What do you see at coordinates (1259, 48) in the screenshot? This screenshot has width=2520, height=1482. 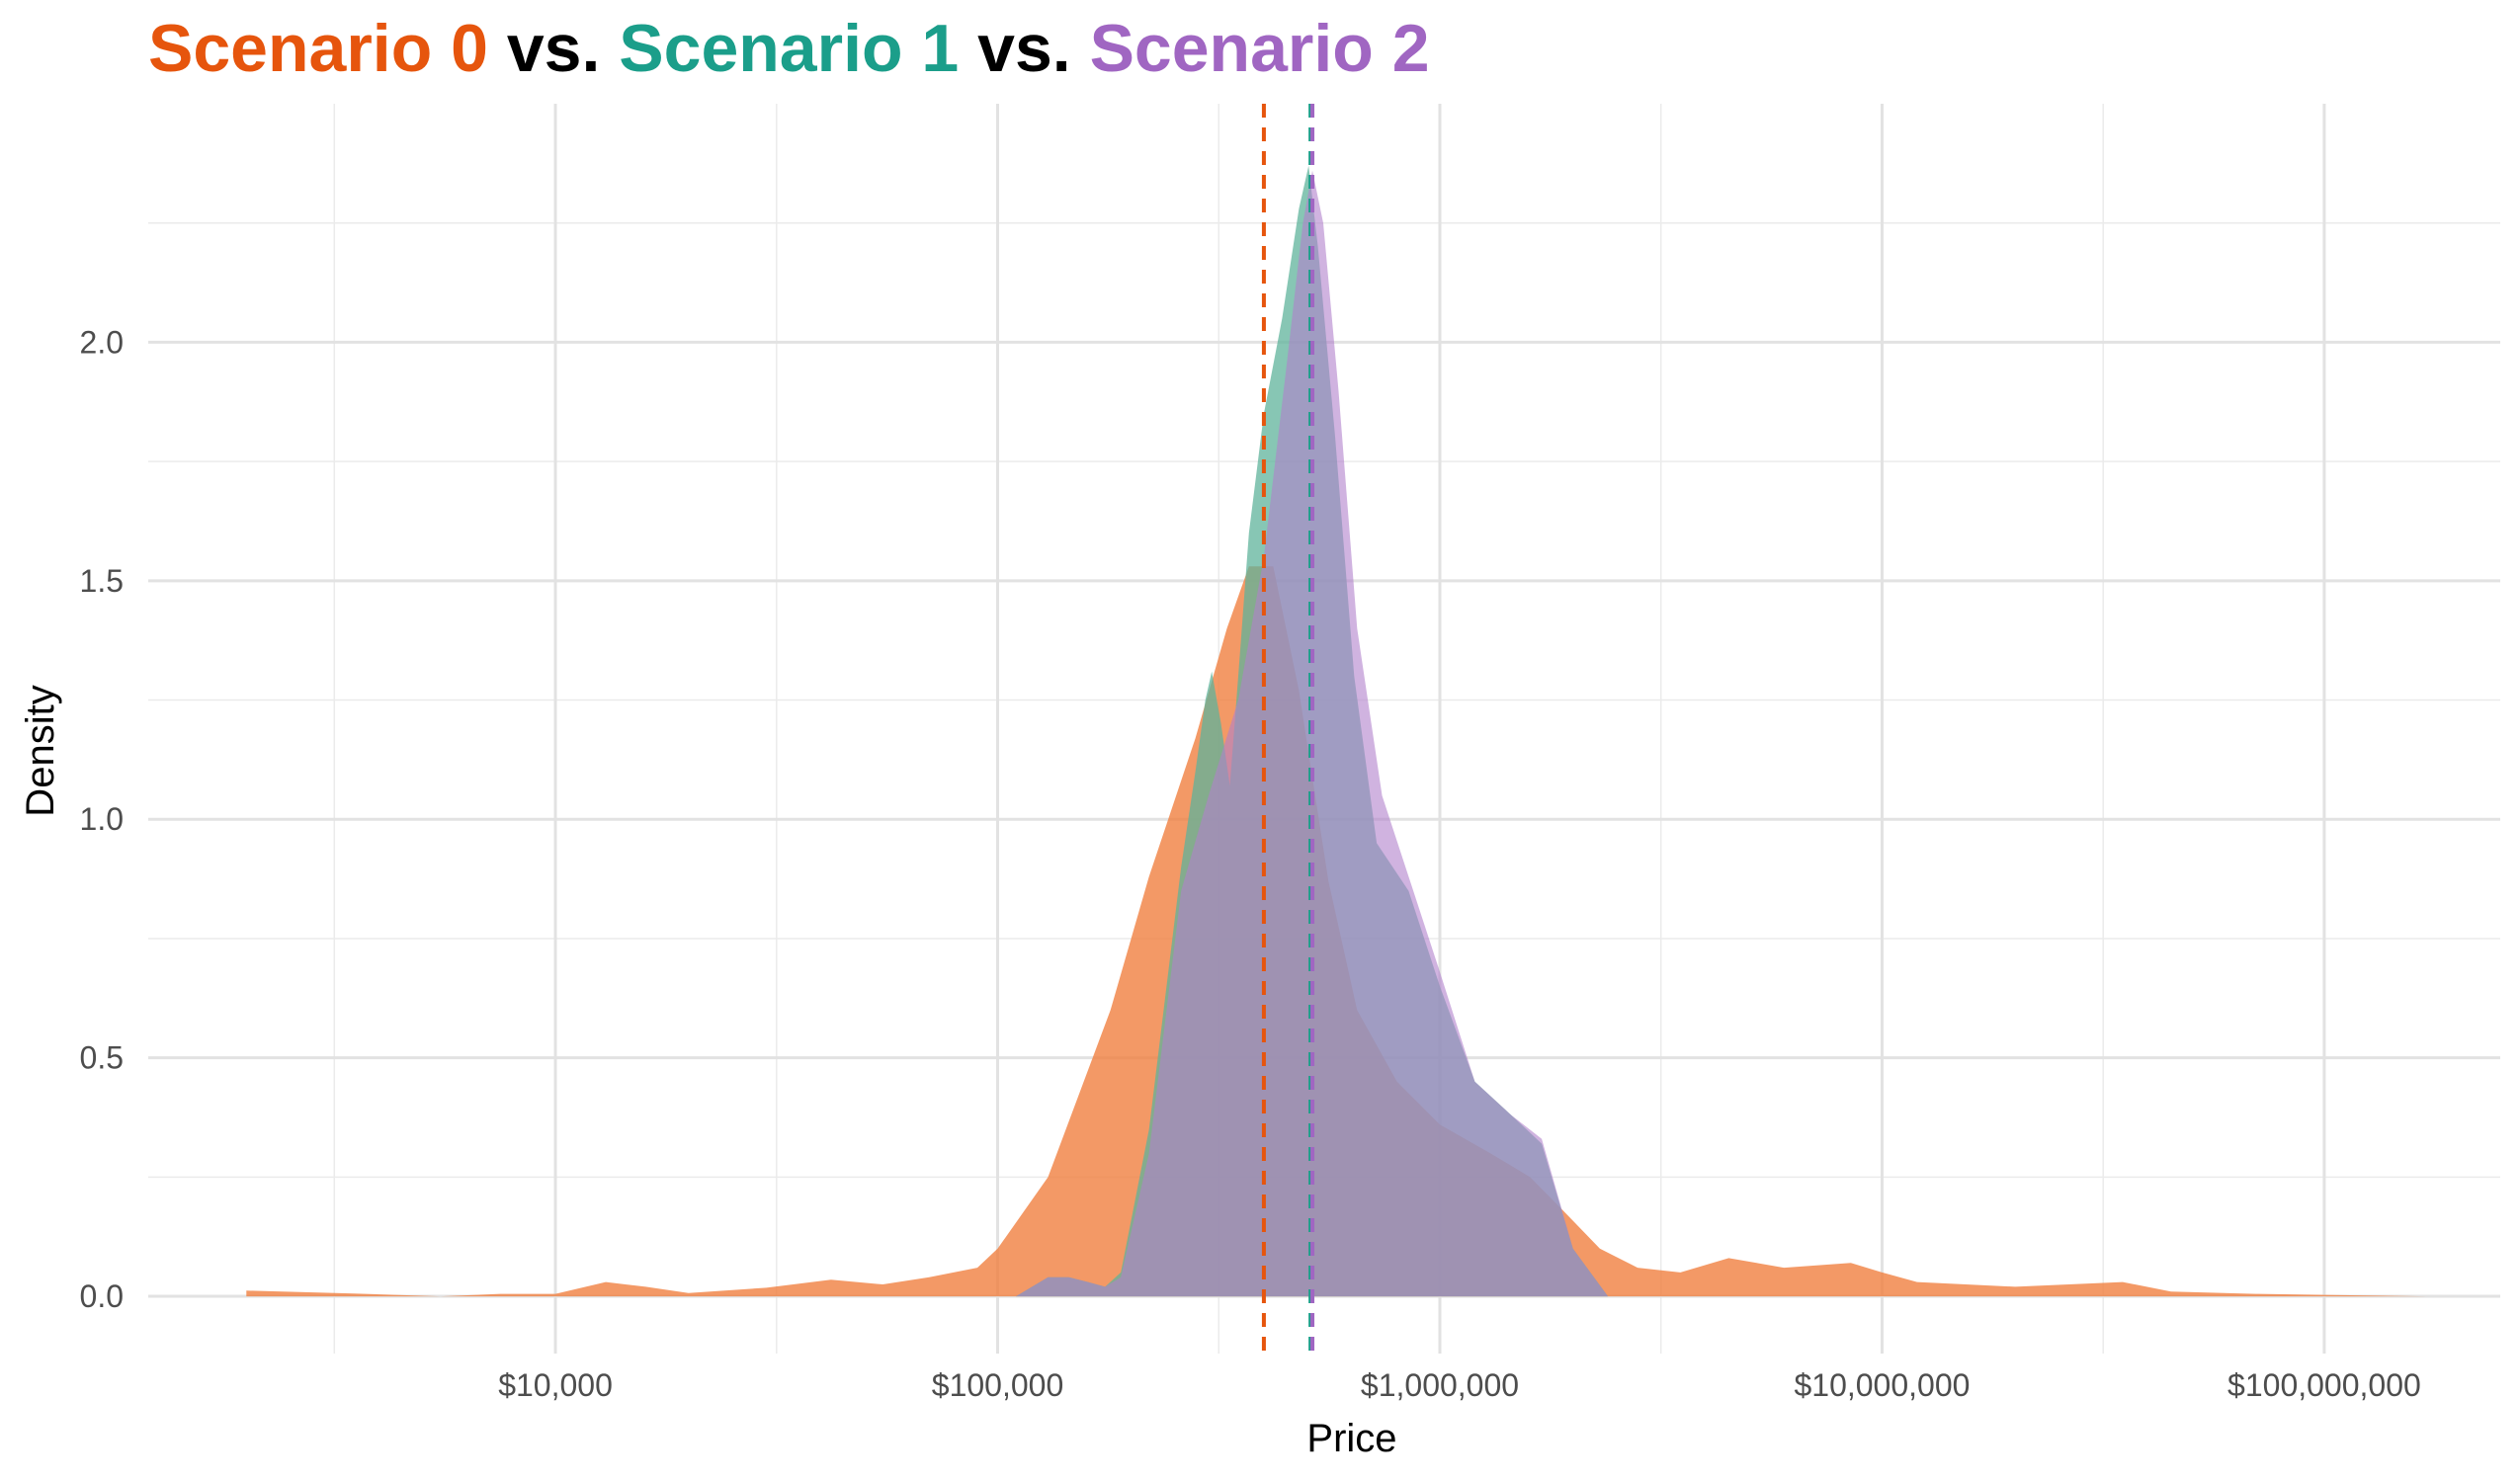 I see `title-segment: Scenario 2` at bounding box center [1259, 48].